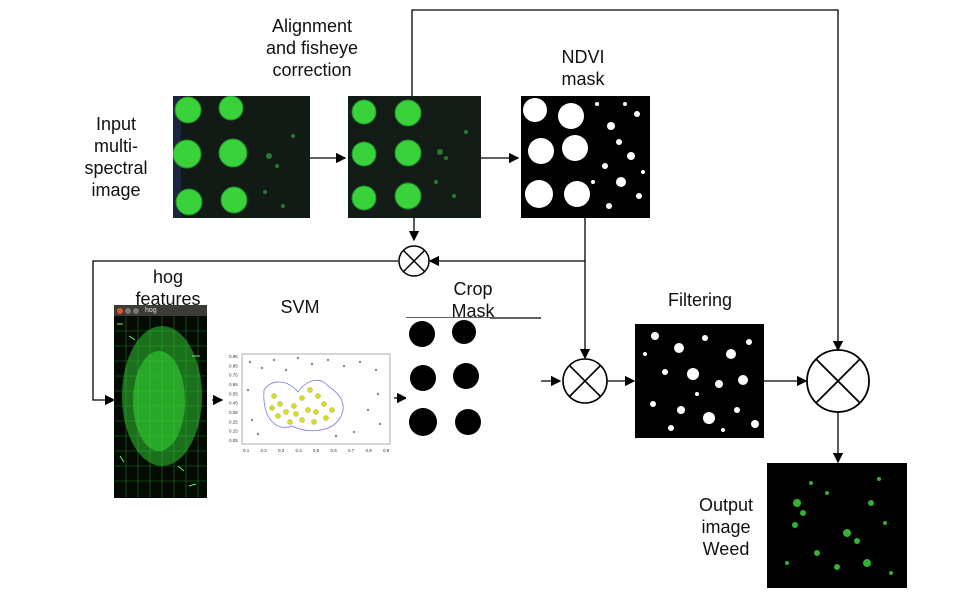 The image size is (975, 593). Describe the element at coordinates (700, 300) in the screenshot. I see `filtering-label: Filtering` at that location.